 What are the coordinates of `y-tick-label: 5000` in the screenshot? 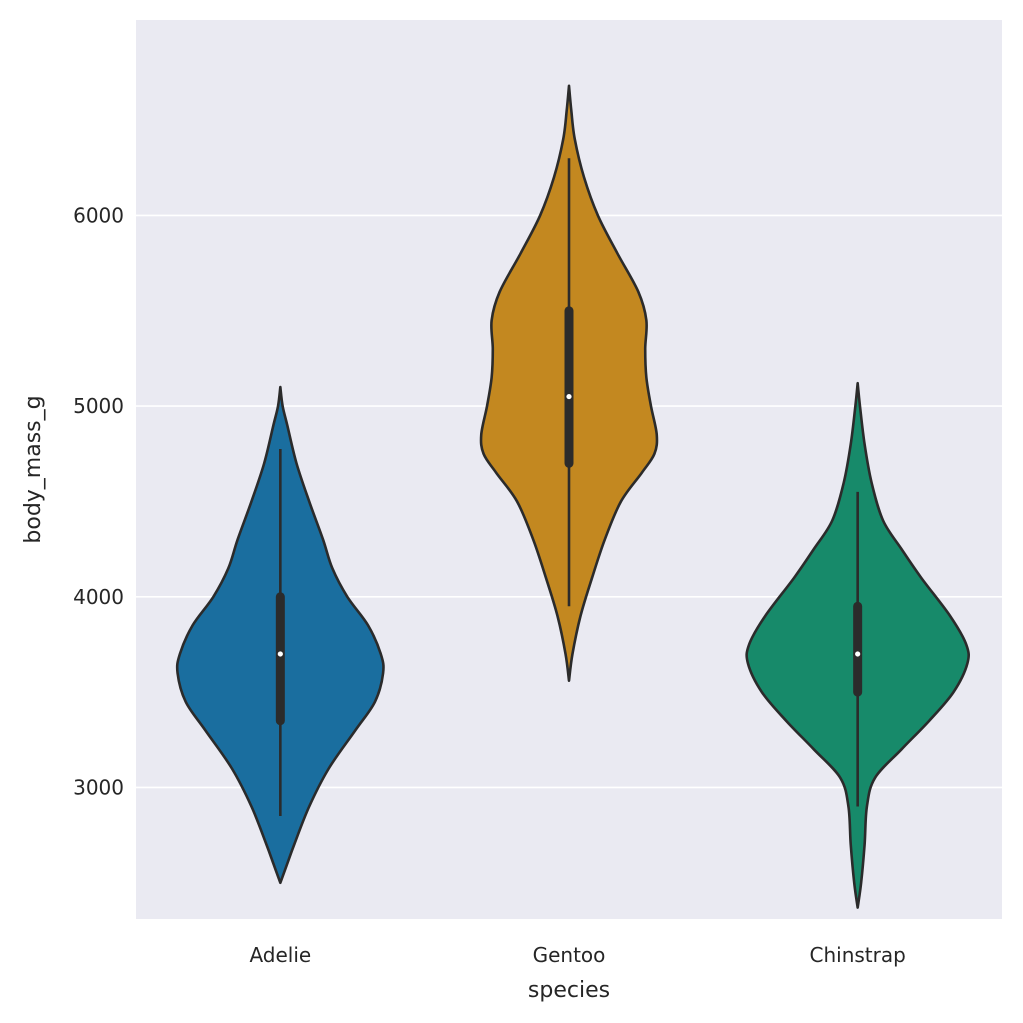 It's located at (98, 406).